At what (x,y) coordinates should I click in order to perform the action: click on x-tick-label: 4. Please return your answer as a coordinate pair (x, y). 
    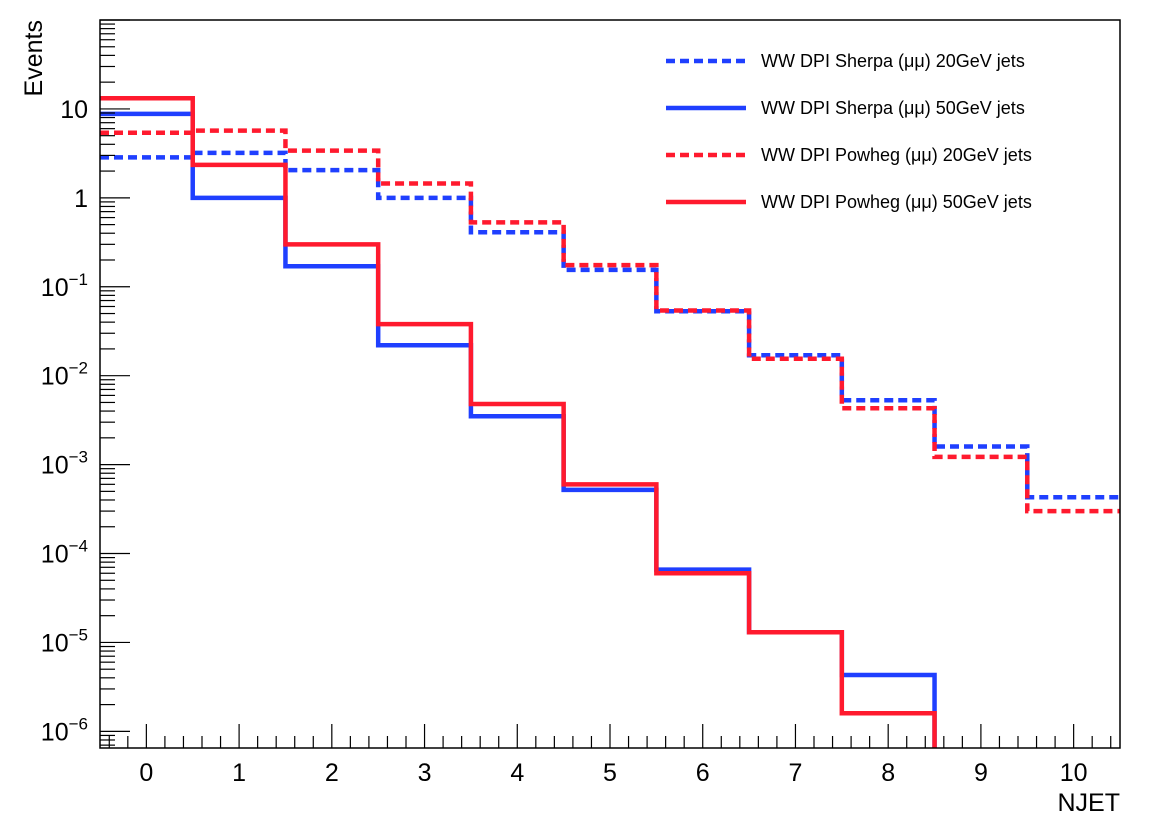
    Looking at the image, I should click on (517, 773).